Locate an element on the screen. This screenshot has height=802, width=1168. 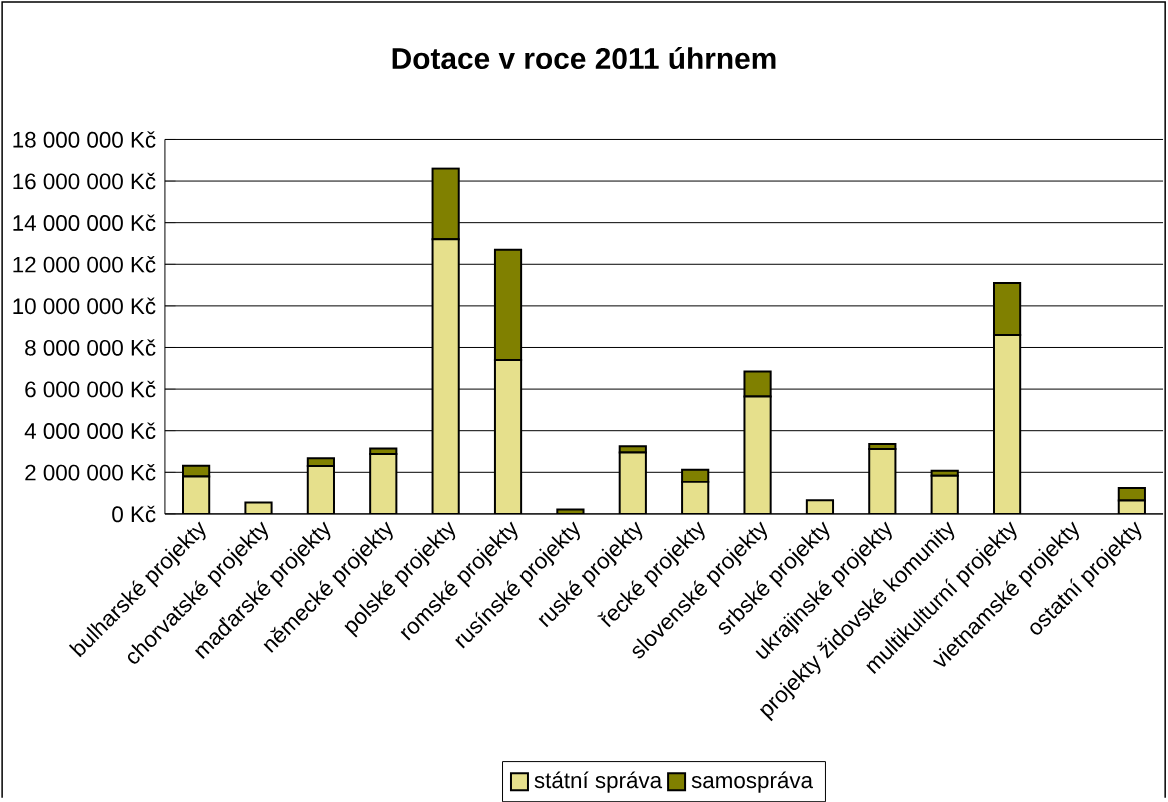
y-tick-label: 12 000 000 Kč is located at coordinates (84, 264).